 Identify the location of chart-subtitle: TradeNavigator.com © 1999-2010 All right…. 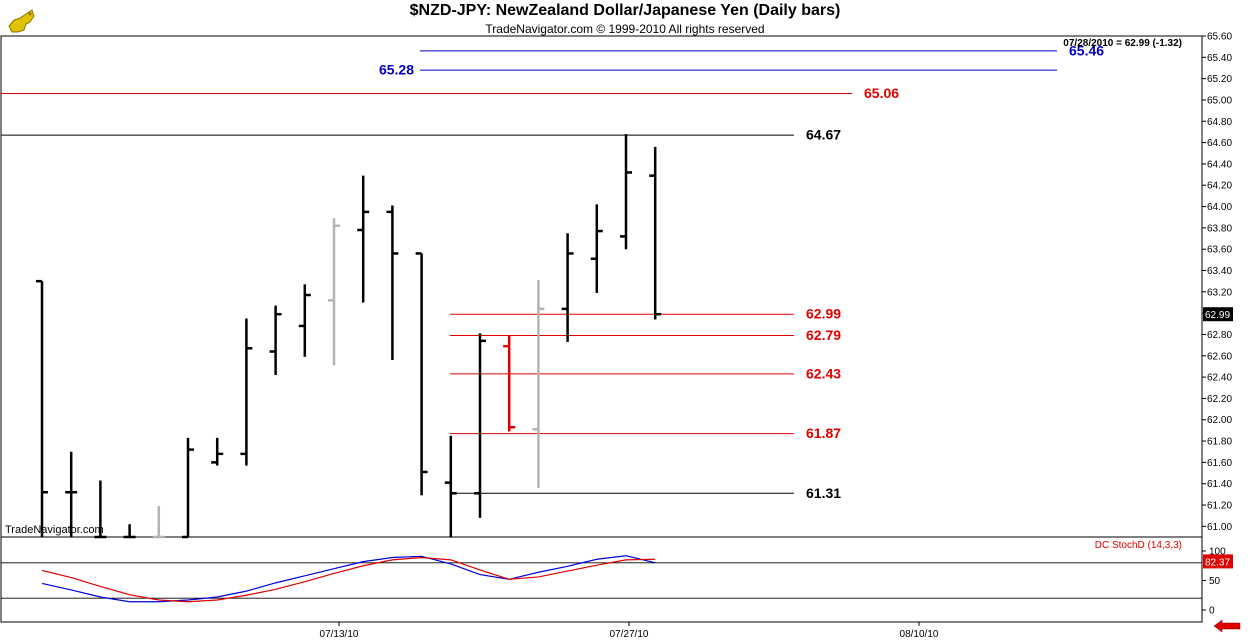
(625, 29).